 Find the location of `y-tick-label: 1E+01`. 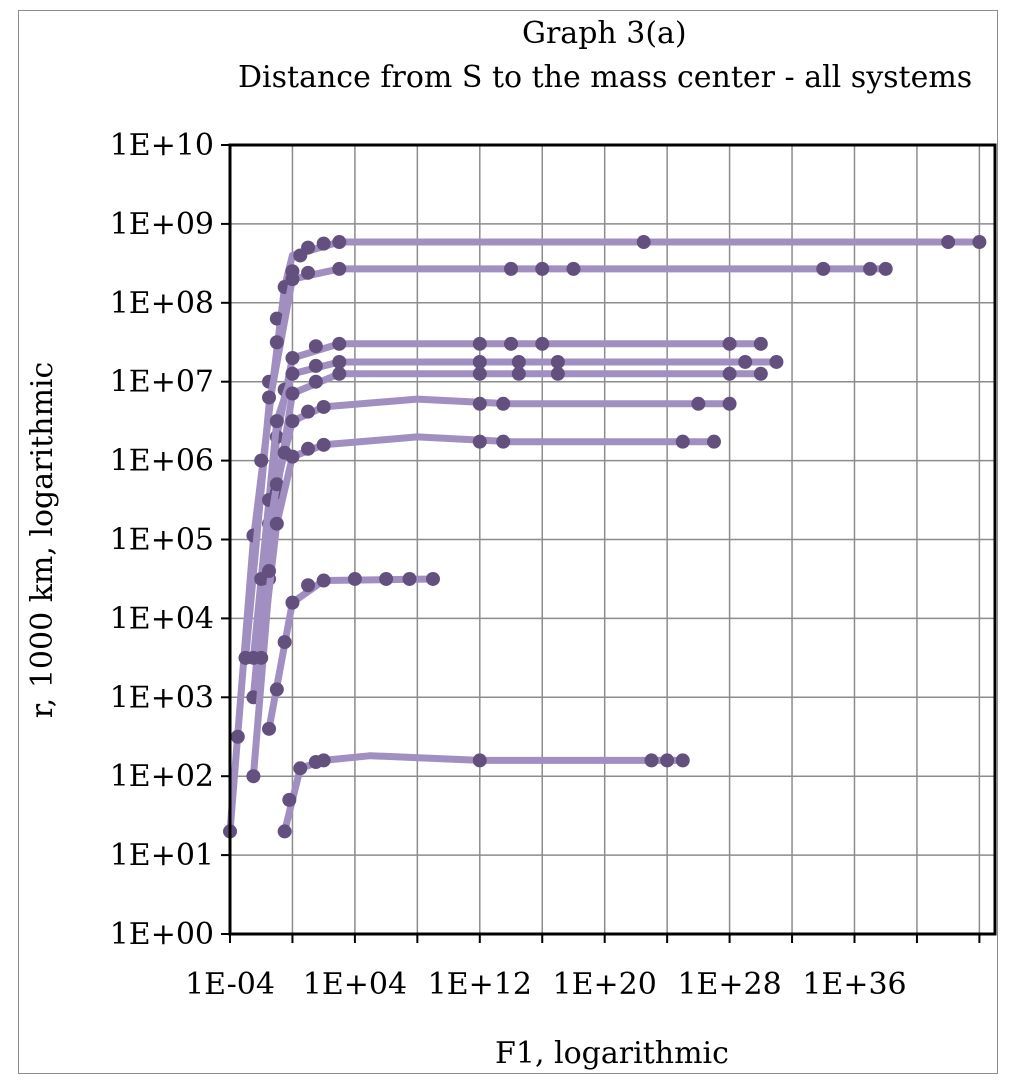

y-tick-label: 1E+01 is located at coordinates (162, 855).